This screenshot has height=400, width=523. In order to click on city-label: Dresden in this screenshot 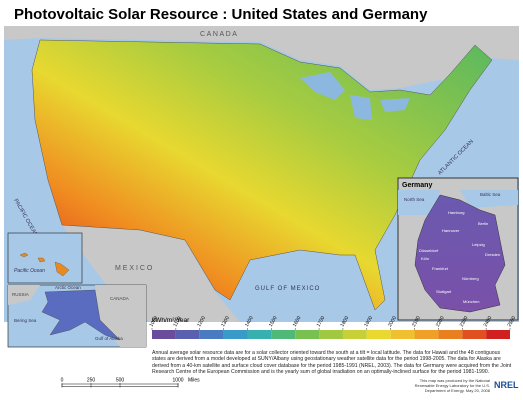, I will do `click(492, 254)`.